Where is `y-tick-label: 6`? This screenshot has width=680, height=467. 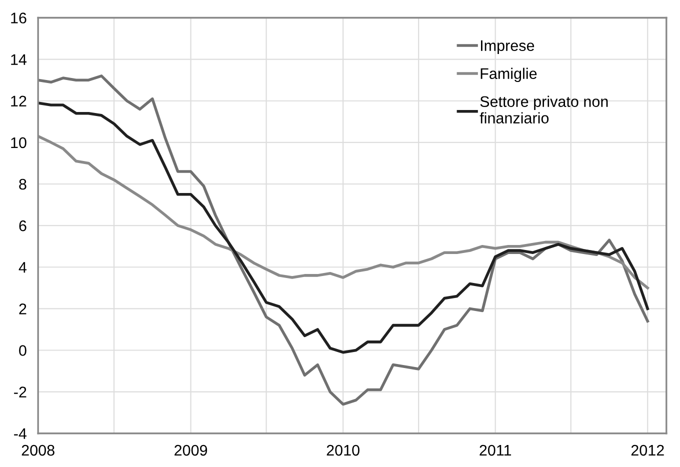 y-tick-label: 6 is located at coordinates (22, 226).